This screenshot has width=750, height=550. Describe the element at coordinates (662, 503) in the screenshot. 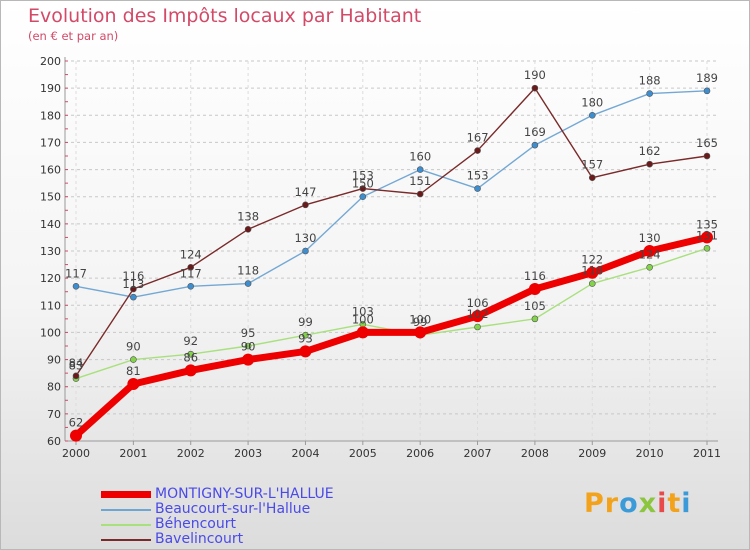

I see `logo-letter: i` at that location.